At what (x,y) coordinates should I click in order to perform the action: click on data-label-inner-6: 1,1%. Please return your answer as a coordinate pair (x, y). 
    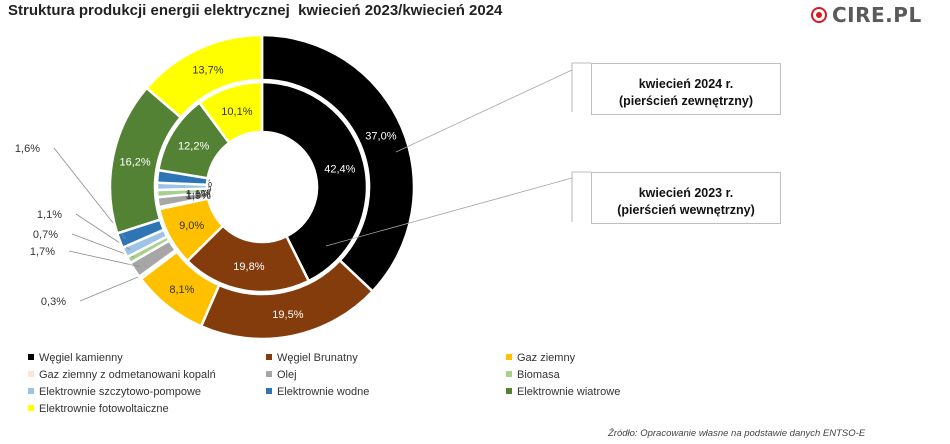
    Looking at the image, I should click on (197, 194).